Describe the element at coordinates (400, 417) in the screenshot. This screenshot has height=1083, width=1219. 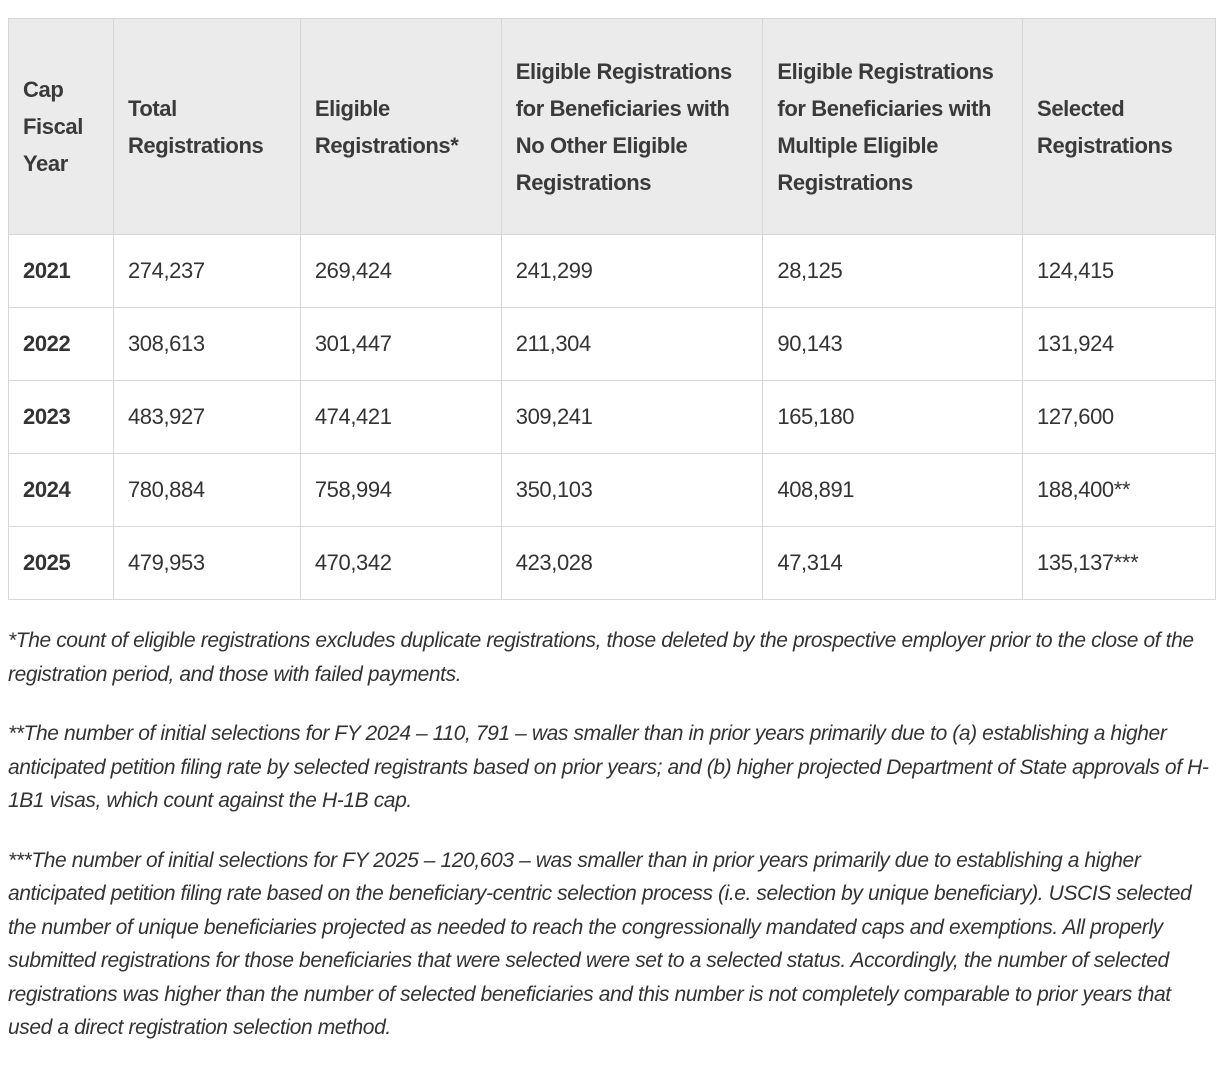
I see `cell-eligible-registrations: 474,421` at that location.